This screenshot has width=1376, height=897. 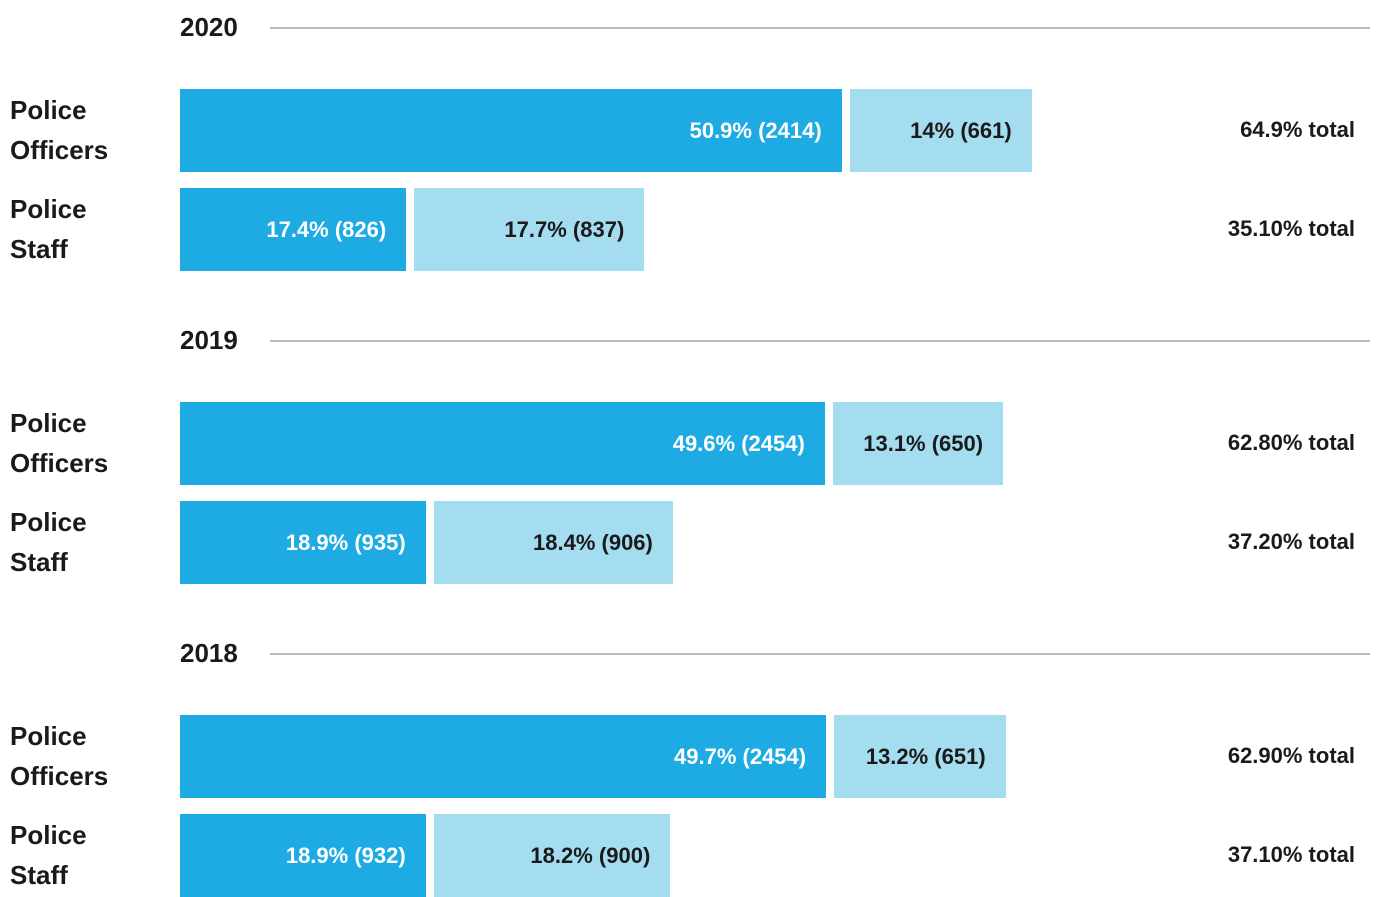 What do you see at coordinates (326, 229) in the screenshot?
I see `value-label: 17.4% (826)` at bounding box center [326, 229].